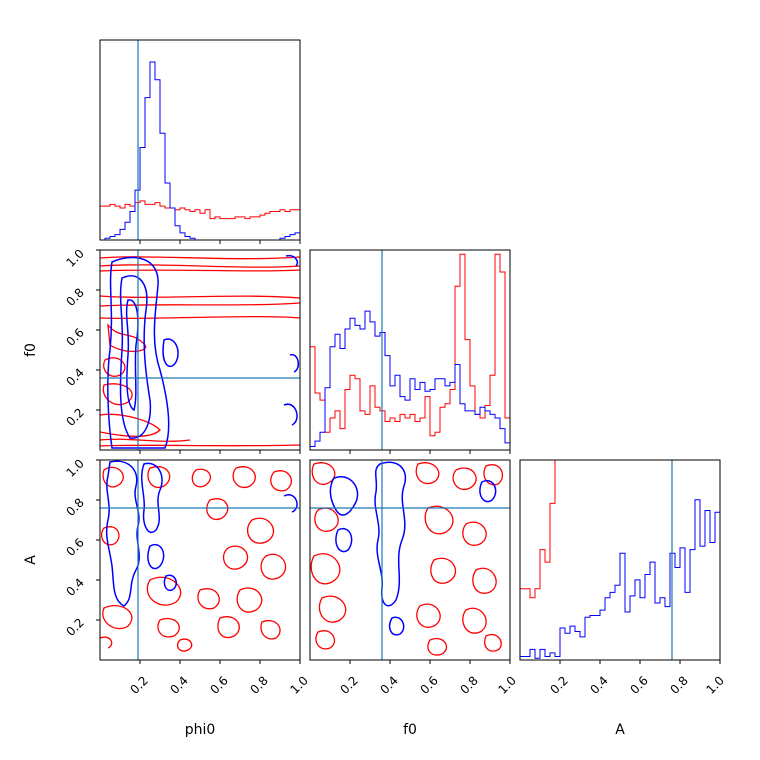 This screenshot has width=760, height=760. What do you see at coordinates (201, 533) in the screenshot?
I see `contours-blue-A-vs-phi0` at bounding box center [201, 533].